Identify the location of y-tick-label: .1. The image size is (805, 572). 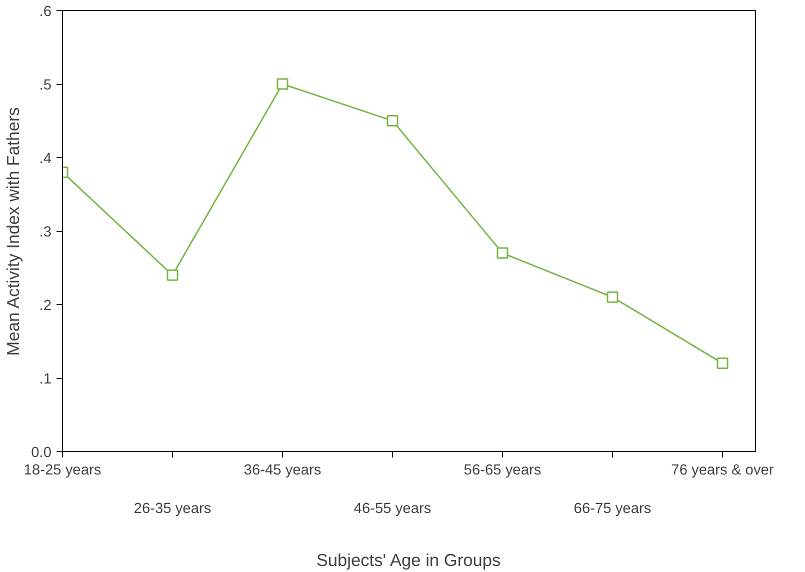
(45, 380).